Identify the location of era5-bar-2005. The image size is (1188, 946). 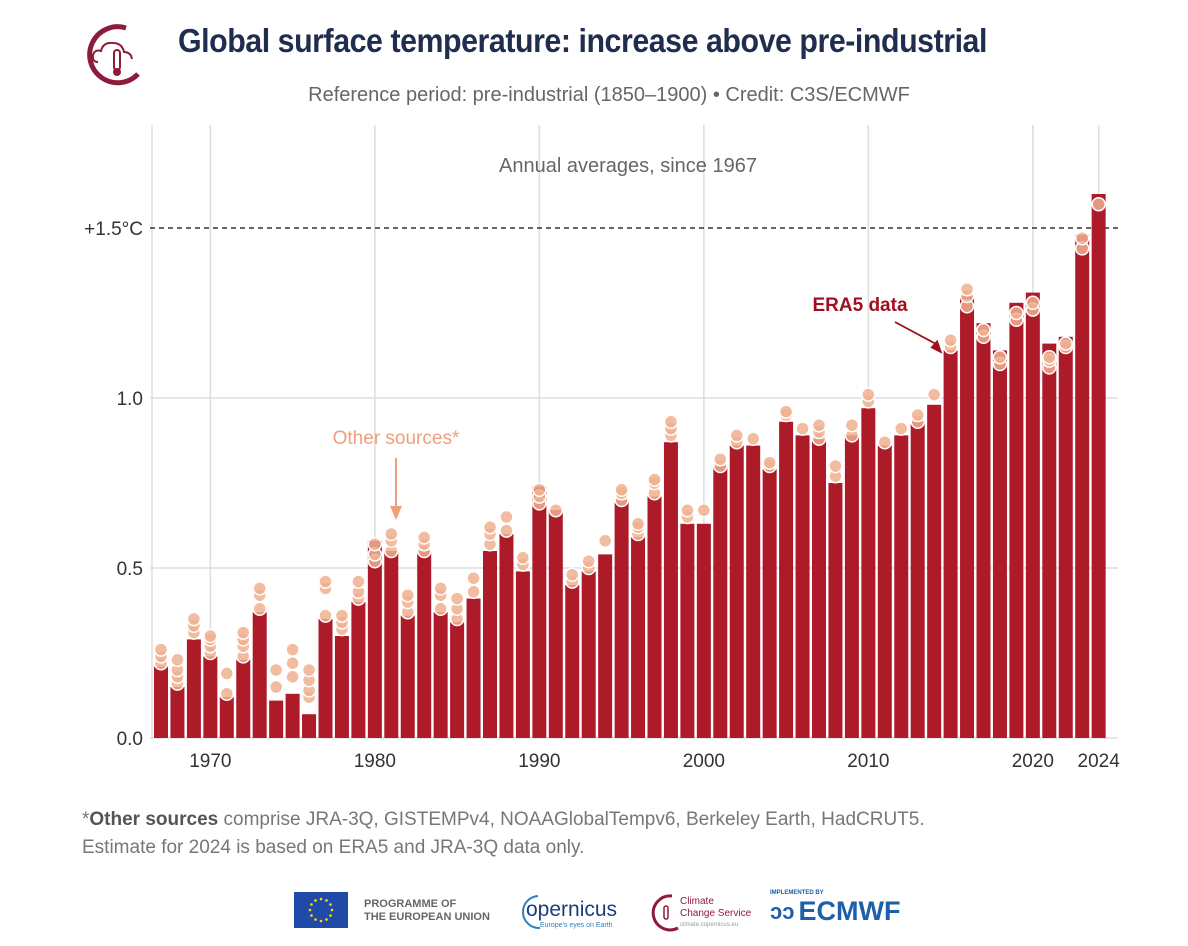
(786, 579).